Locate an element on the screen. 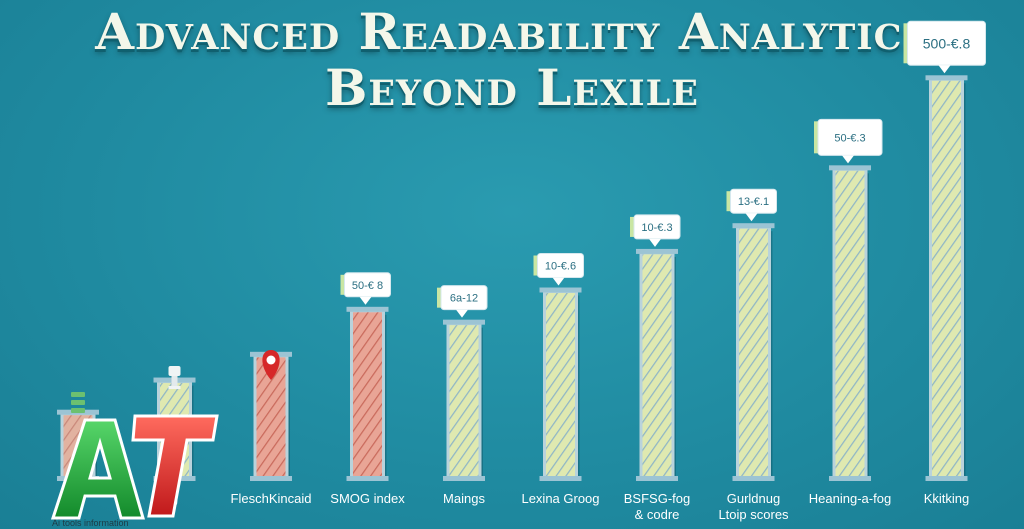  x-tick-label: Heaning-a-fog is located at coordinates (850, 498).